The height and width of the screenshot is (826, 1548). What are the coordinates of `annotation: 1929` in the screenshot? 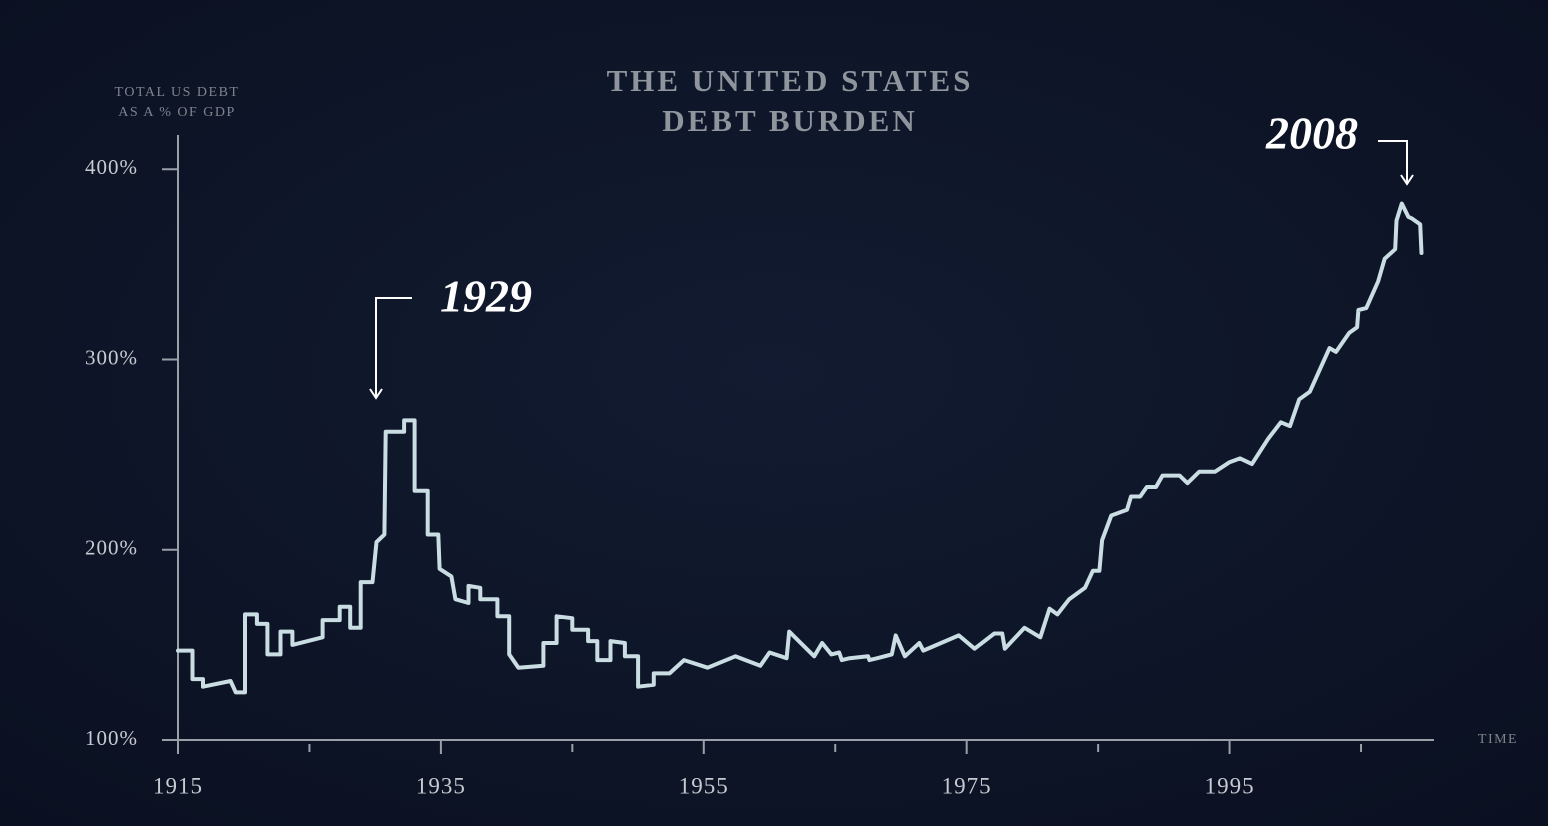 It's located at (486, 296).